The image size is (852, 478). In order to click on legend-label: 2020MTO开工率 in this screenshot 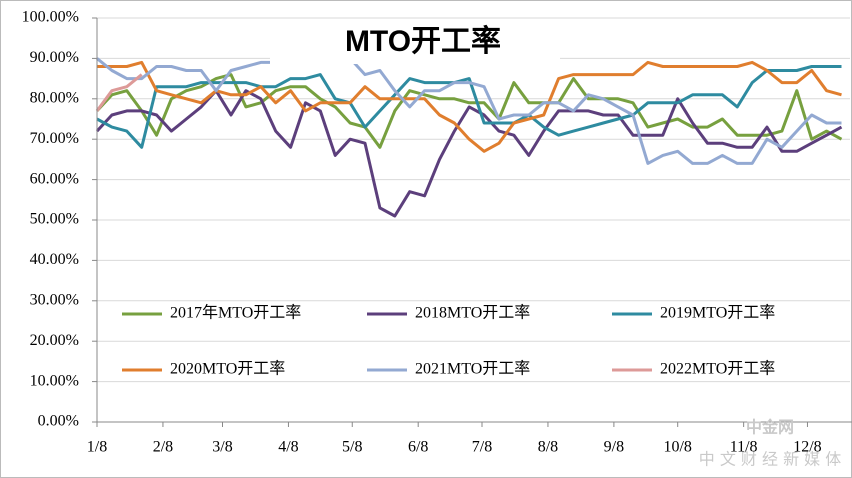, I will do `click(227, 369)`.